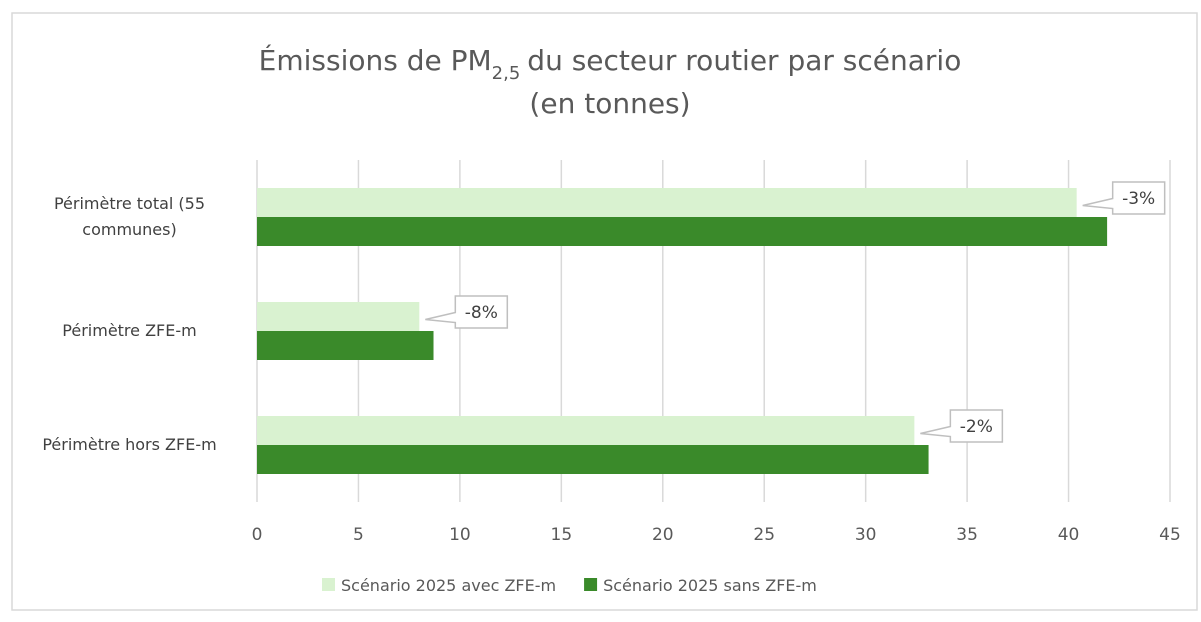 This screenshot has width=1201, height=622. I want to click on category-label: Périmètre total (55 communes), so click(129, 216).